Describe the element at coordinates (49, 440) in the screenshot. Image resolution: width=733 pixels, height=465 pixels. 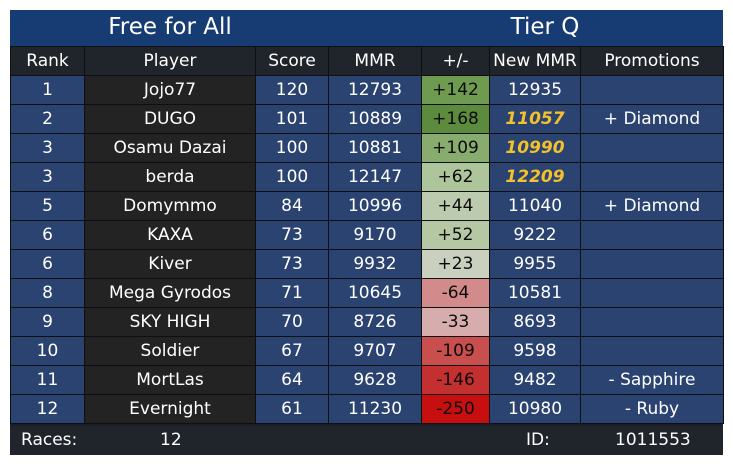
I see `races-label: Races:` at that location.